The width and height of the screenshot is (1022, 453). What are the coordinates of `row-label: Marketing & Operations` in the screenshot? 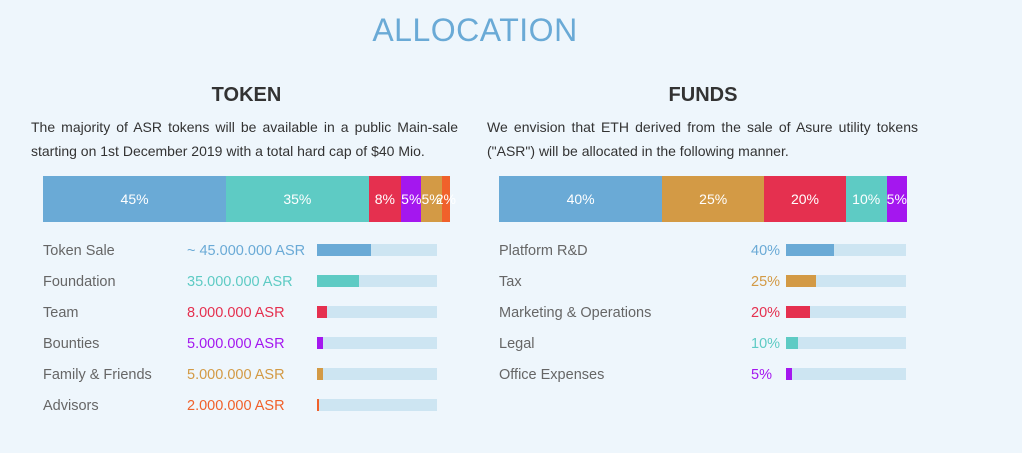 It's located at (575, 313).